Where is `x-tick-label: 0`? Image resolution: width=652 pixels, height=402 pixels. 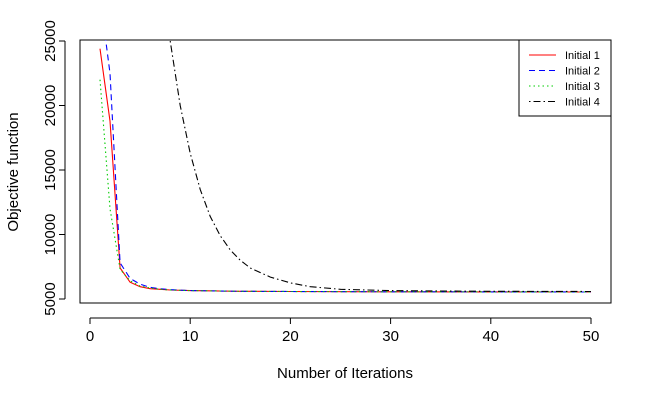 x-tick-label: 0 is located at coordinates (90, 336).